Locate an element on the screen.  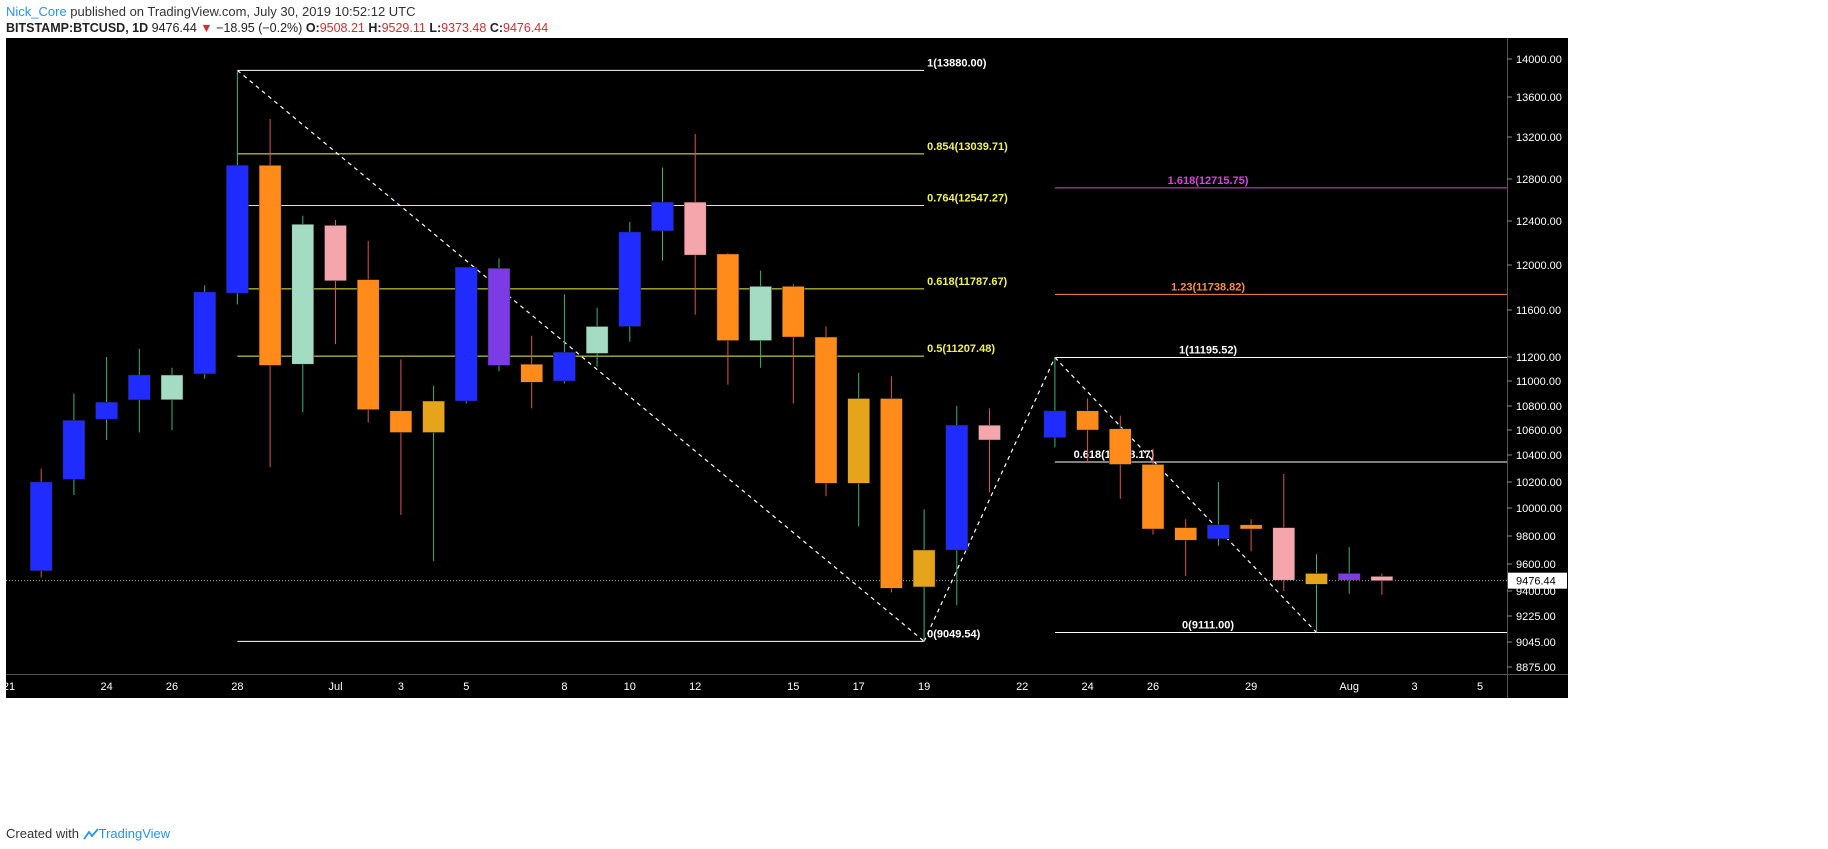
fib-level-label: 1.23(11738.82) is located at coordinates (1208, 287).